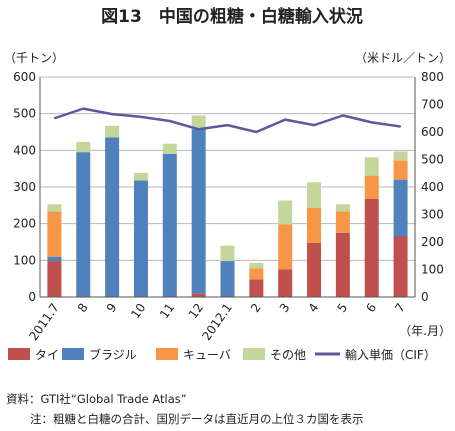 The width and height of the screenshot is (455, 431). I want to click on x-tick-label: 2012.1, so click(217, 322).